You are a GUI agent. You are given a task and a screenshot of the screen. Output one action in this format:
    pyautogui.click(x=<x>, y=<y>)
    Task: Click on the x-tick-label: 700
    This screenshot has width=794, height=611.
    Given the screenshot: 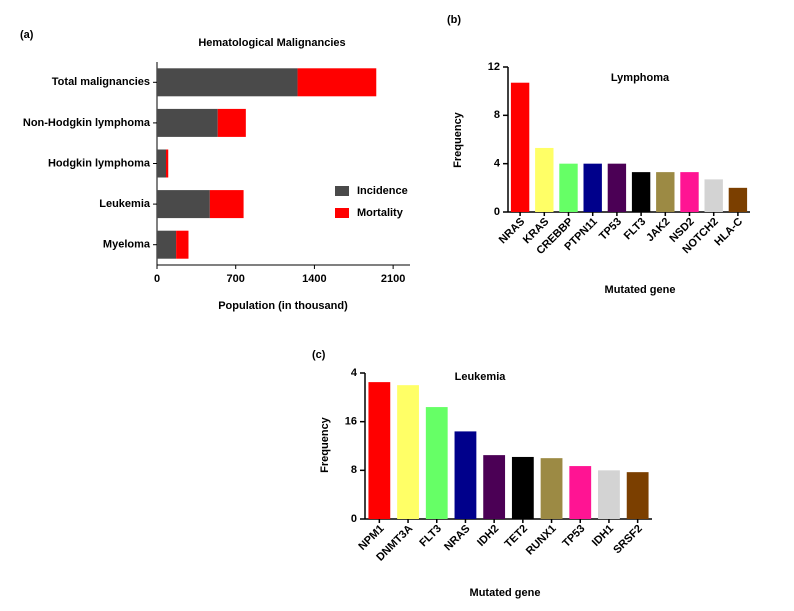 What is the action you would take?
    pyautogui.click(x=236, y=279)
    